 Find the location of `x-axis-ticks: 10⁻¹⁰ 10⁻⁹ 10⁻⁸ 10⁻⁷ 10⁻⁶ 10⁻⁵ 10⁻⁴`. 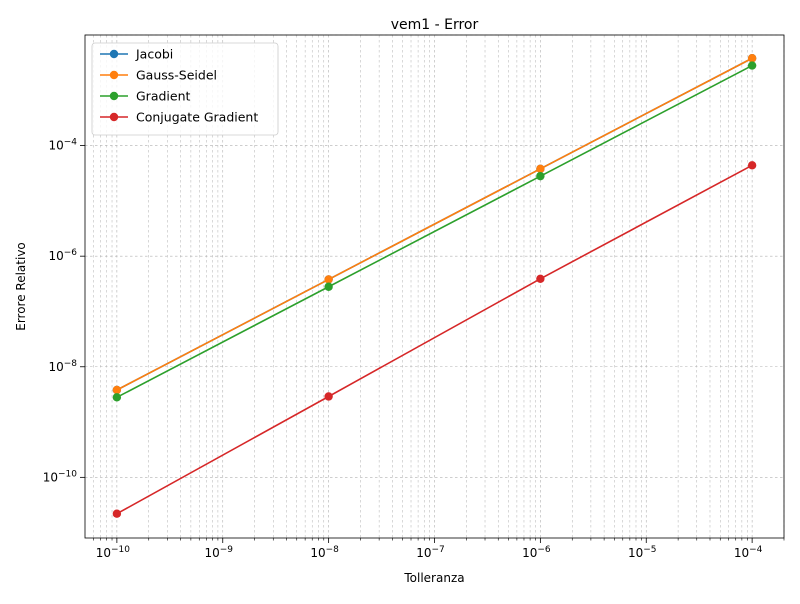

x-axis-ticks: 10⁻¹⁰ 10⁻⁹ 10⁻⁸ 10⁻⁷ 10⁻⁶ 10⁻⁵ 10⁻⁴ is located at coordinates (439, 549).